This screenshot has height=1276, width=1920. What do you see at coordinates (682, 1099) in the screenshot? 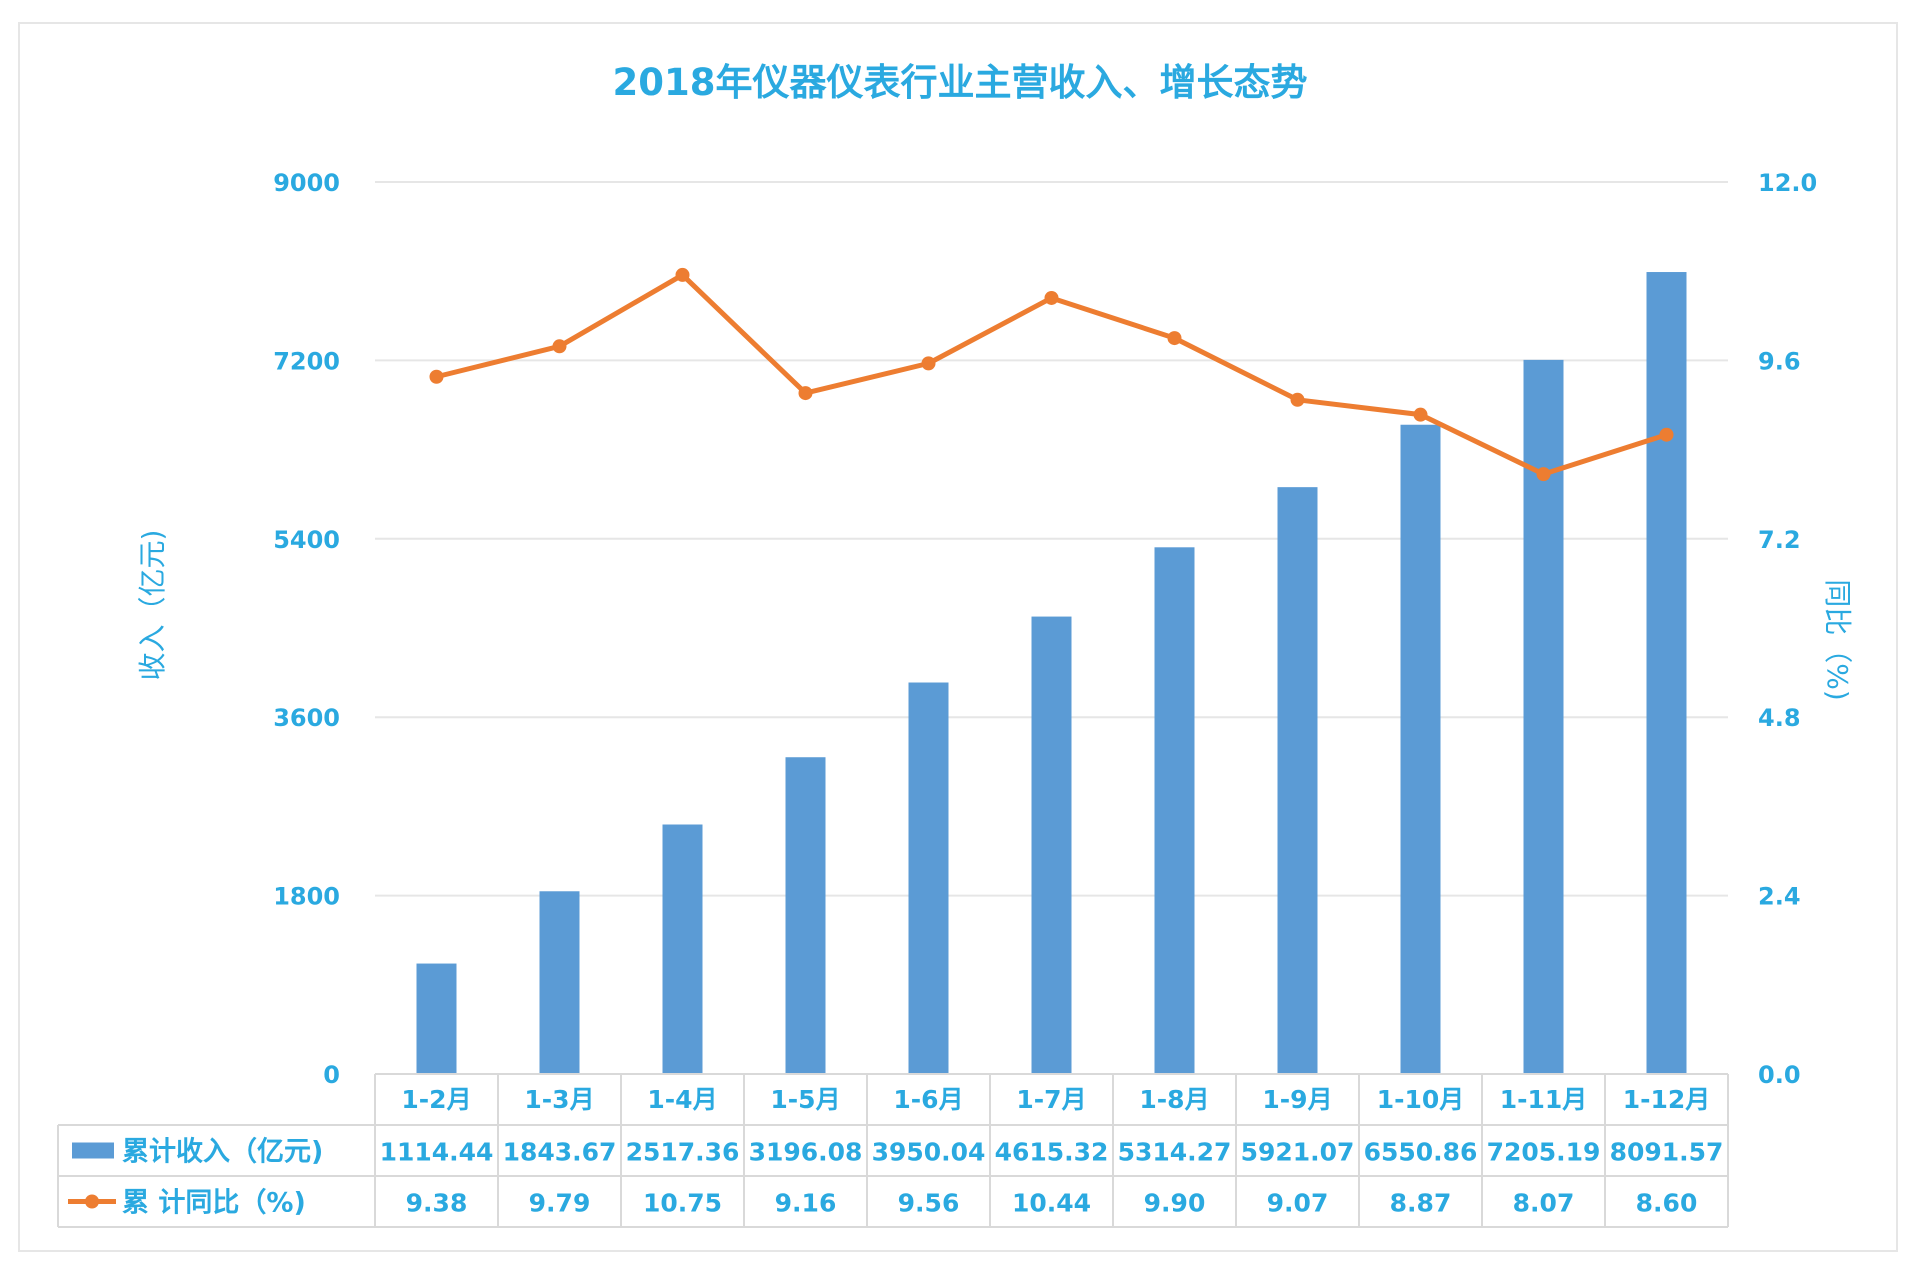
I see `x-tick-label: 1-4月` at bounding box center [682, 1099].